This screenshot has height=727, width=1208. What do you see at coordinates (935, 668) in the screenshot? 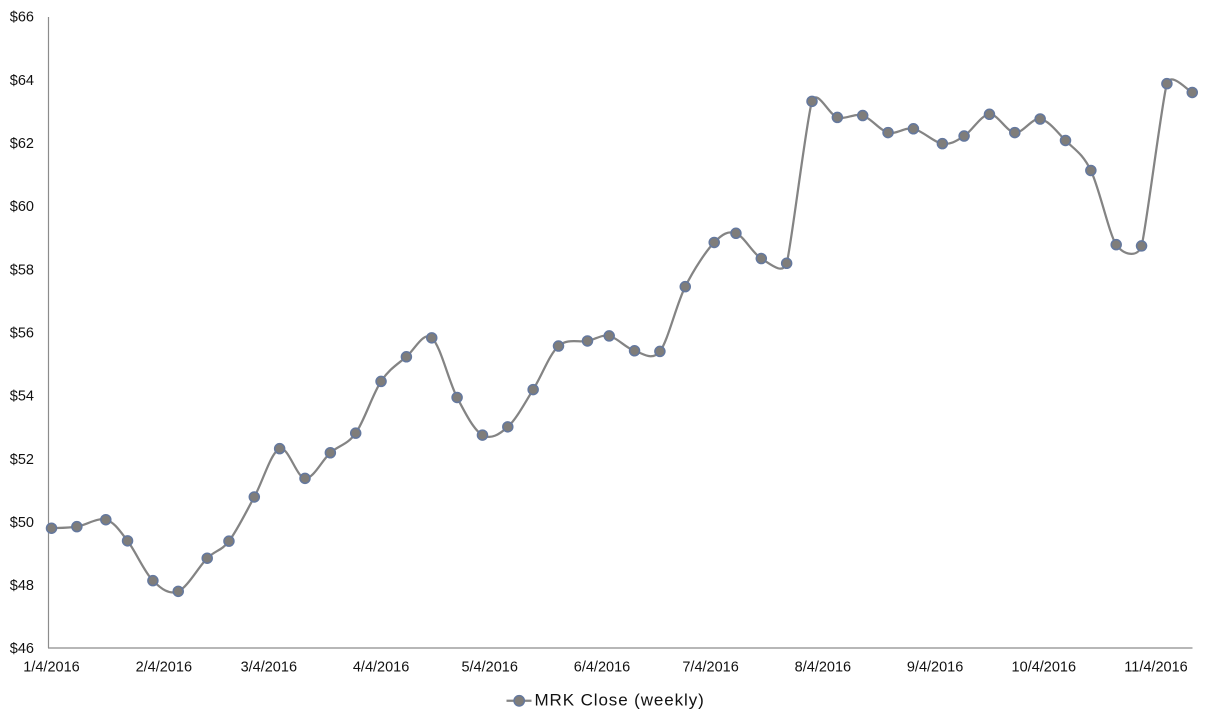
I see `svg-text: 9/4/2016` at bounding box center [935, 668].